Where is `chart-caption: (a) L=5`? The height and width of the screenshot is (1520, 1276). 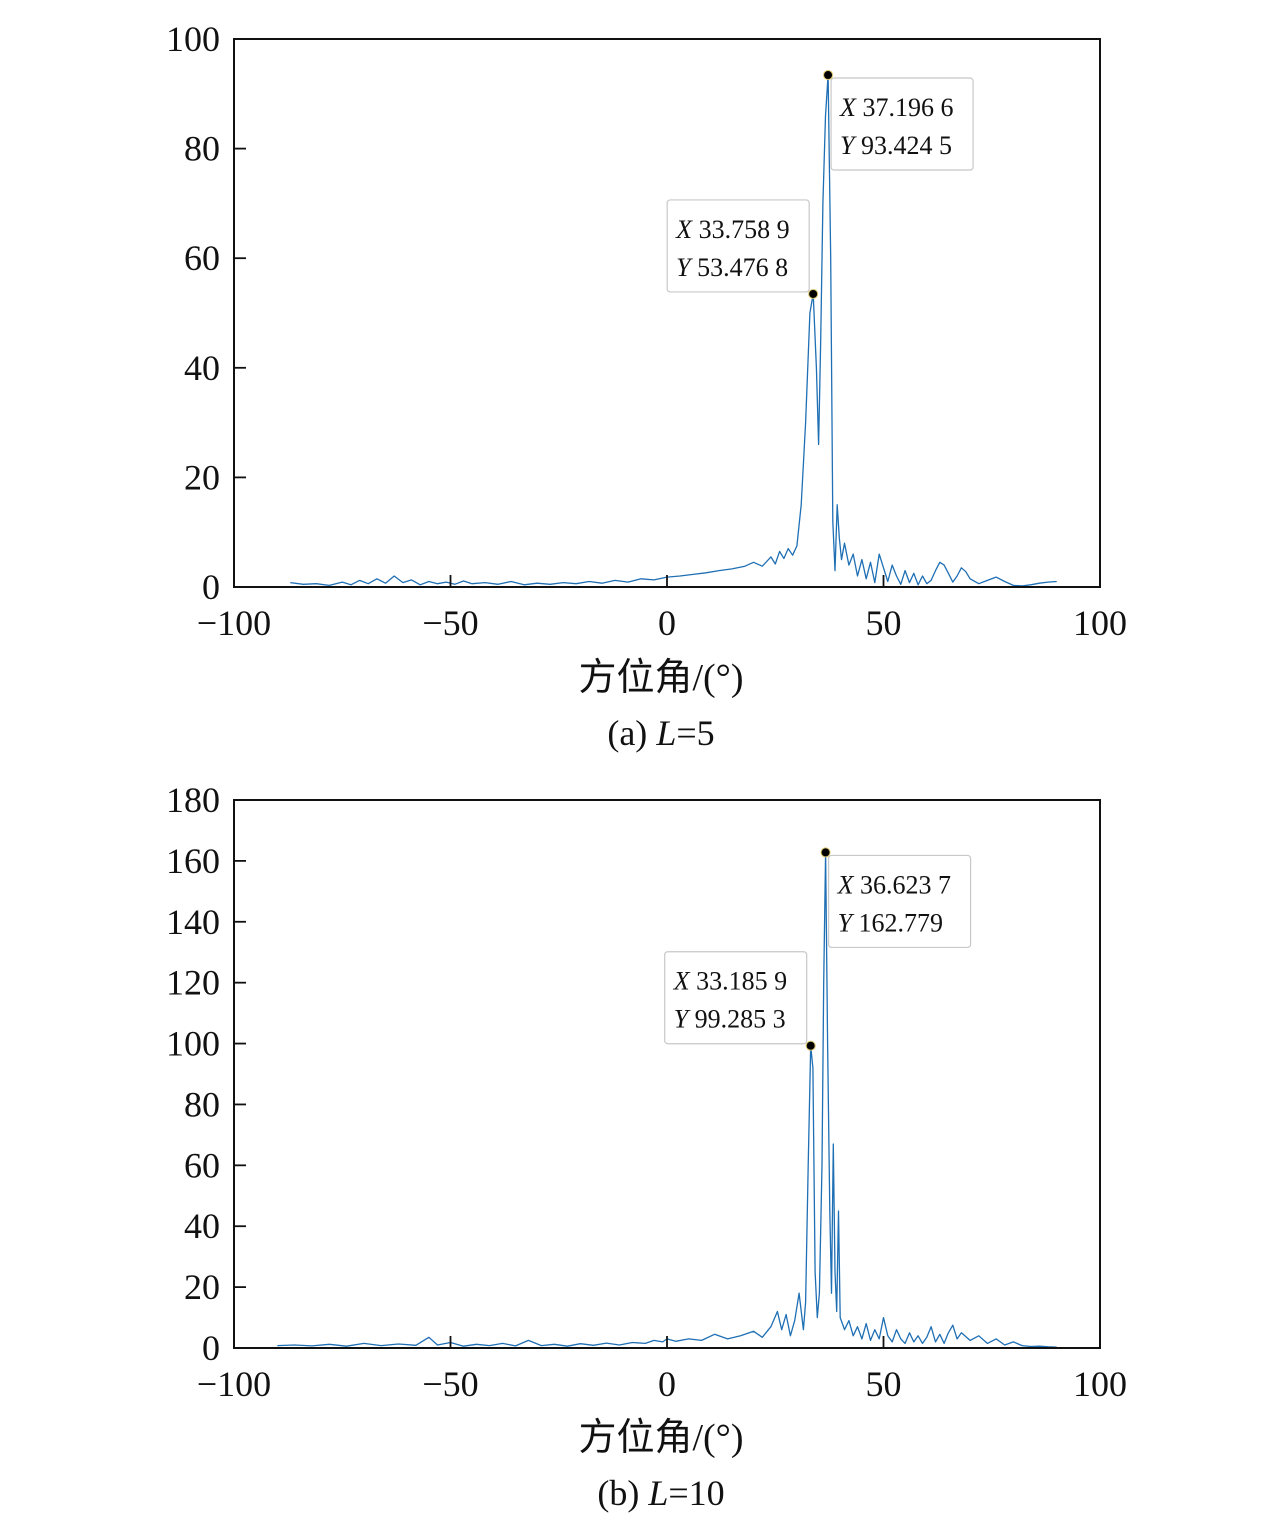
chart-caption: (a) L=5 is located at coordinates (660, 733).